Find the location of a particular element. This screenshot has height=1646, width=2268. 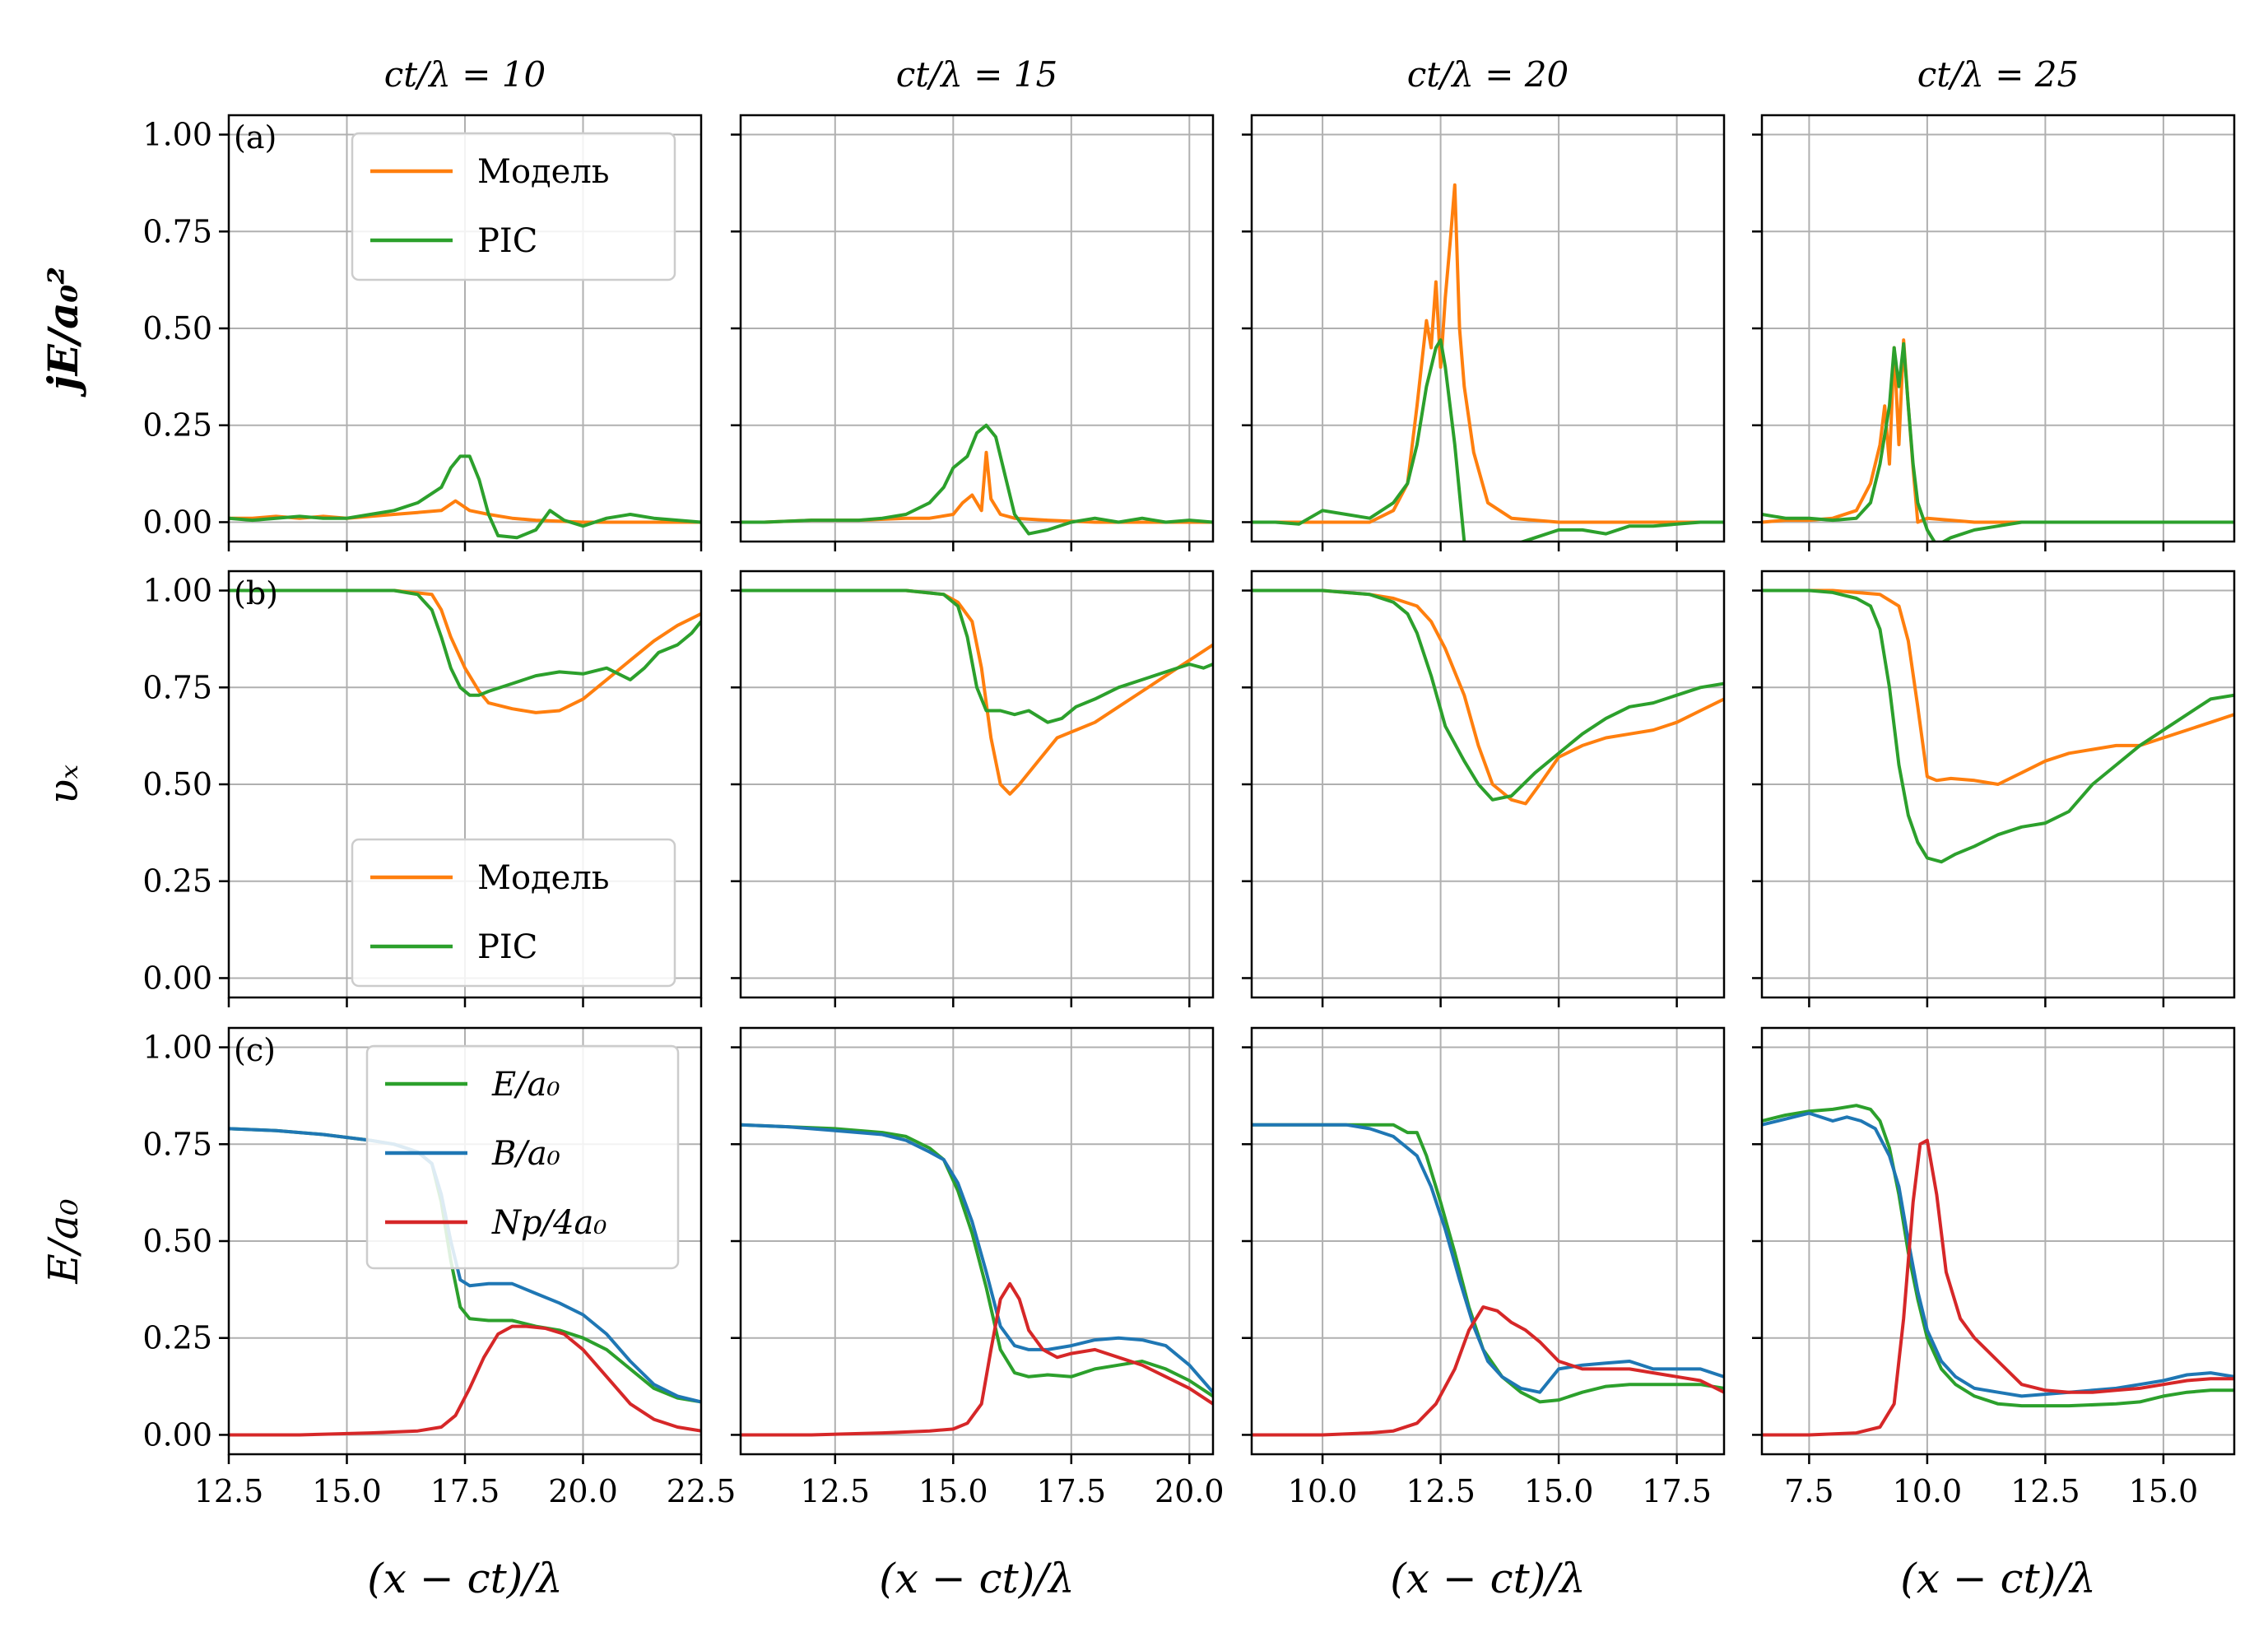

panel-r2-c3: 7.5 10.0 12.5 15.0 is located at coordinates (1994, 1267).